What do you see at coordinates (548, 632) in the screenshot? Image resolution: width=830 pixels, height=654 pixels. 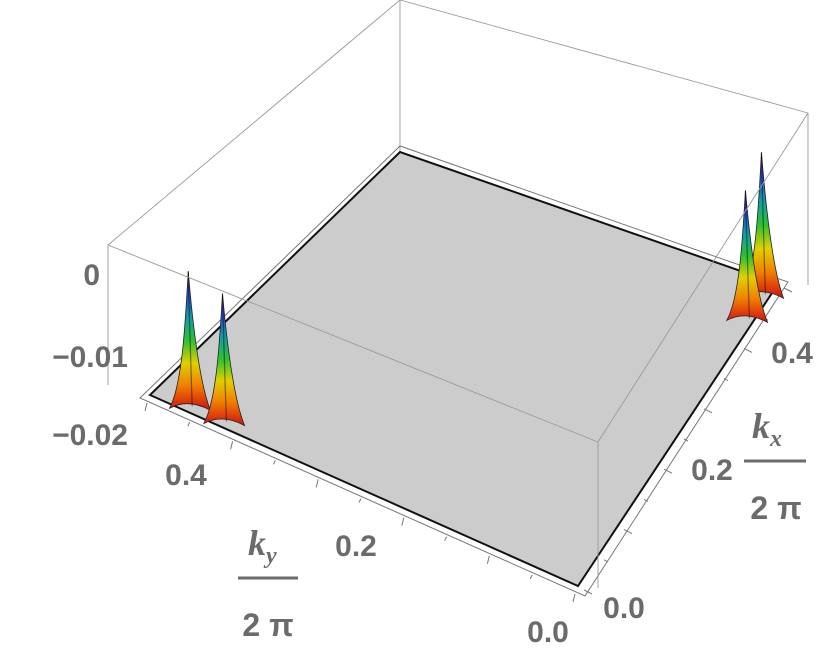 I see `ky-tick-0.0: 0.0` at bounding box center [548, 632].